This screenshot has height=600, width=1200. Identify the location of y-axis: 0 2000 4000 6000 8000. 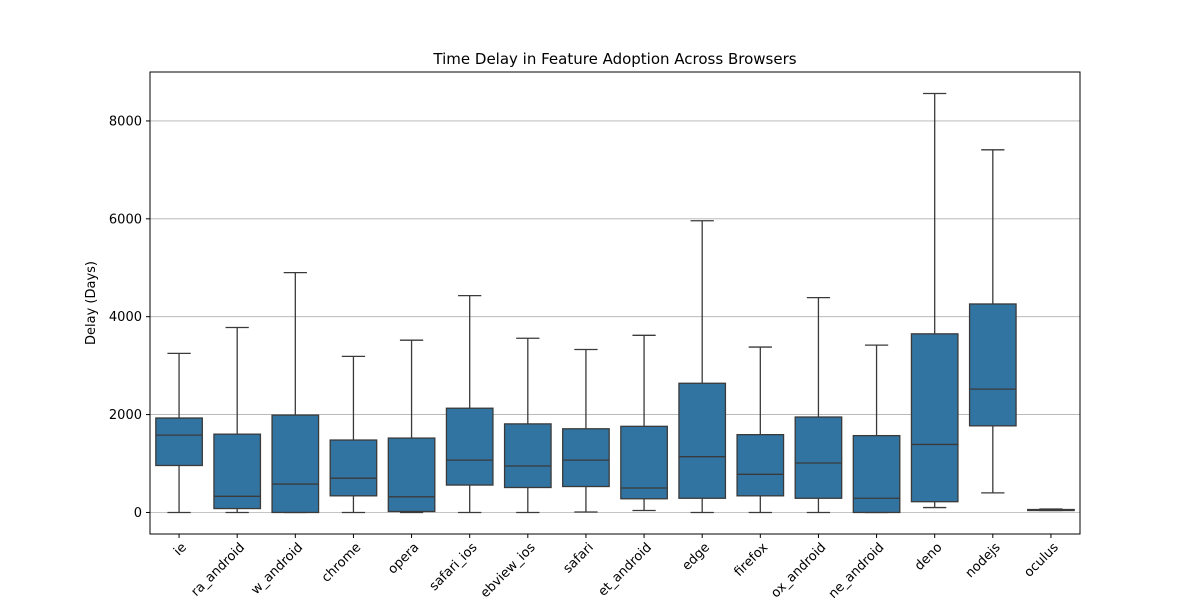
(129, 317).